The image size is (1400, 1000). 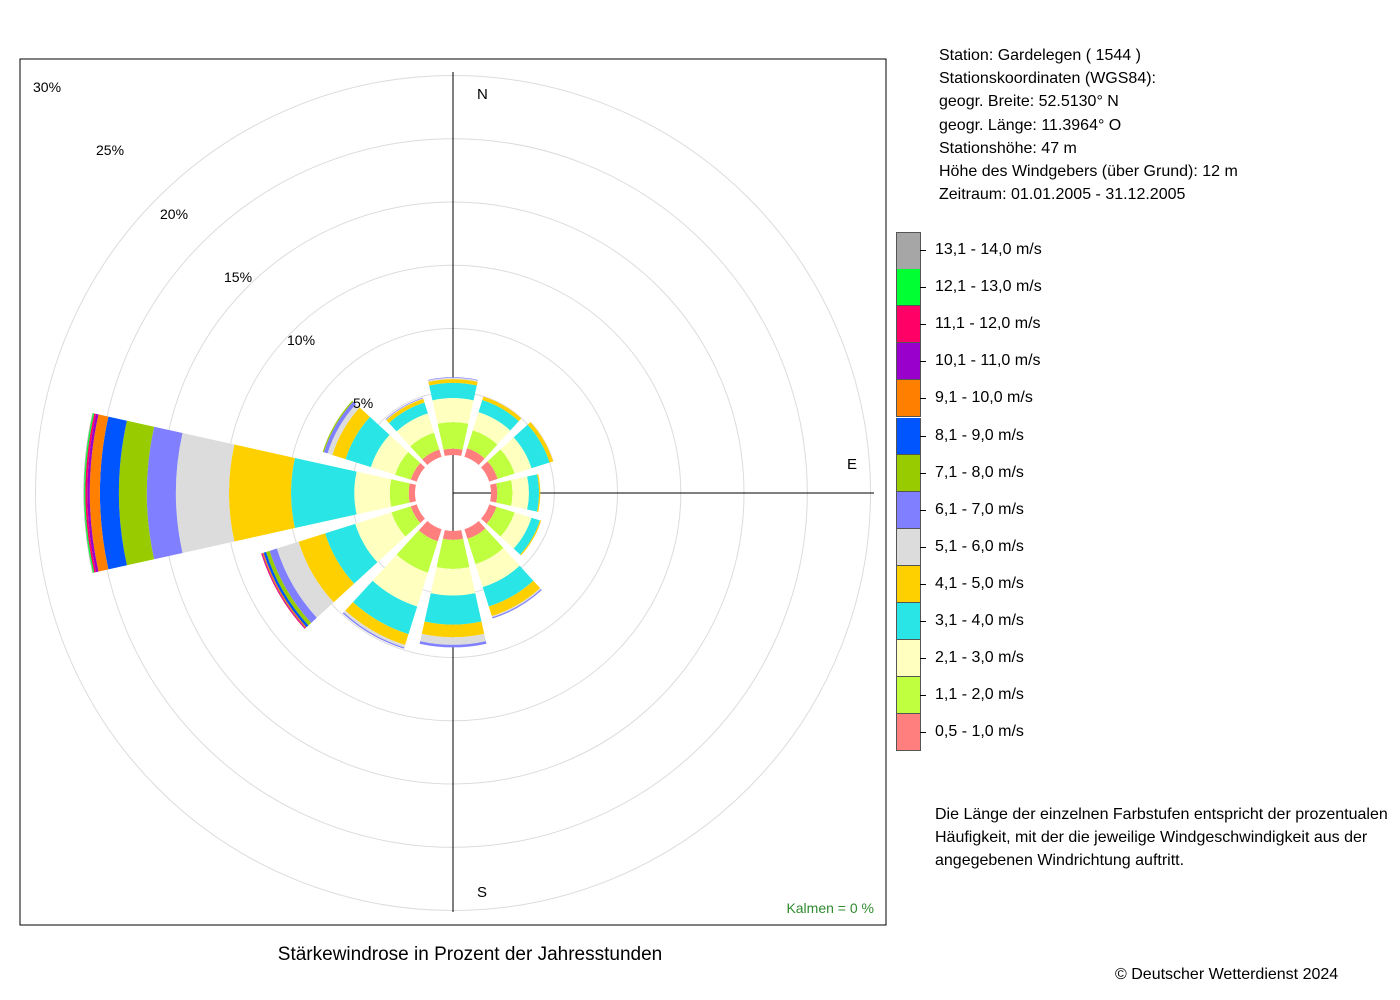 What do you see at coordinates (110, 150) in the screenshot?
I see `radial-tick-label-25: 25%` at bounding box center [110, 150].